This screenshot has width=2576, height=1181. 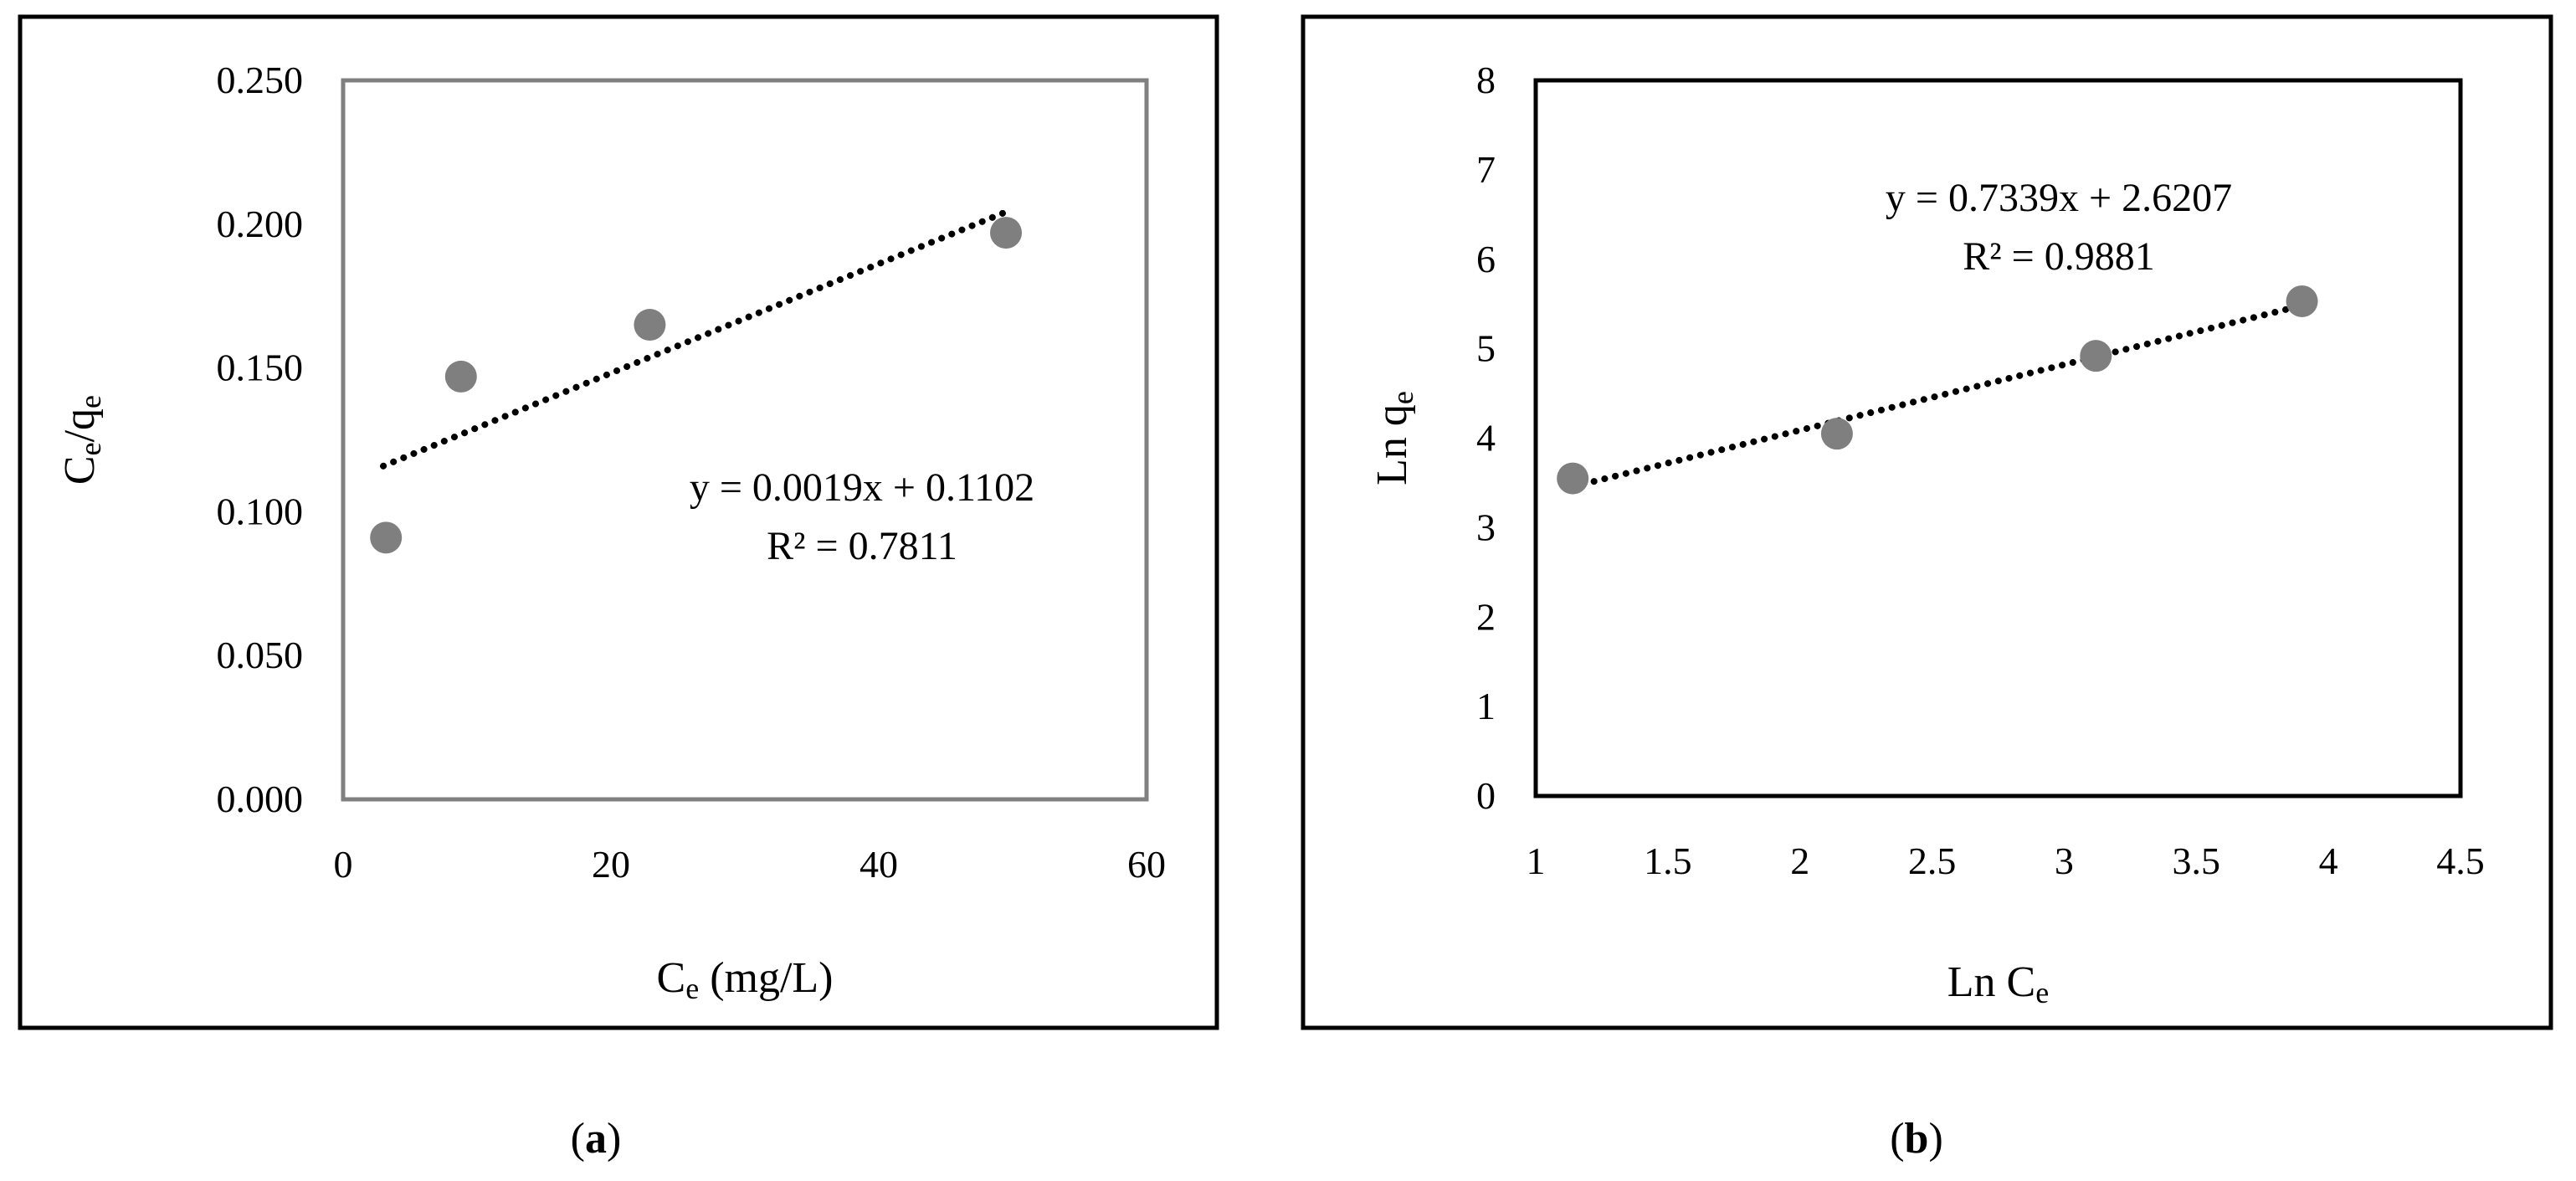 What do you see at coordinates (1486, 616) in the screenshot?
I see `y-tick-label: 2` at bounding box center [1486, 616].